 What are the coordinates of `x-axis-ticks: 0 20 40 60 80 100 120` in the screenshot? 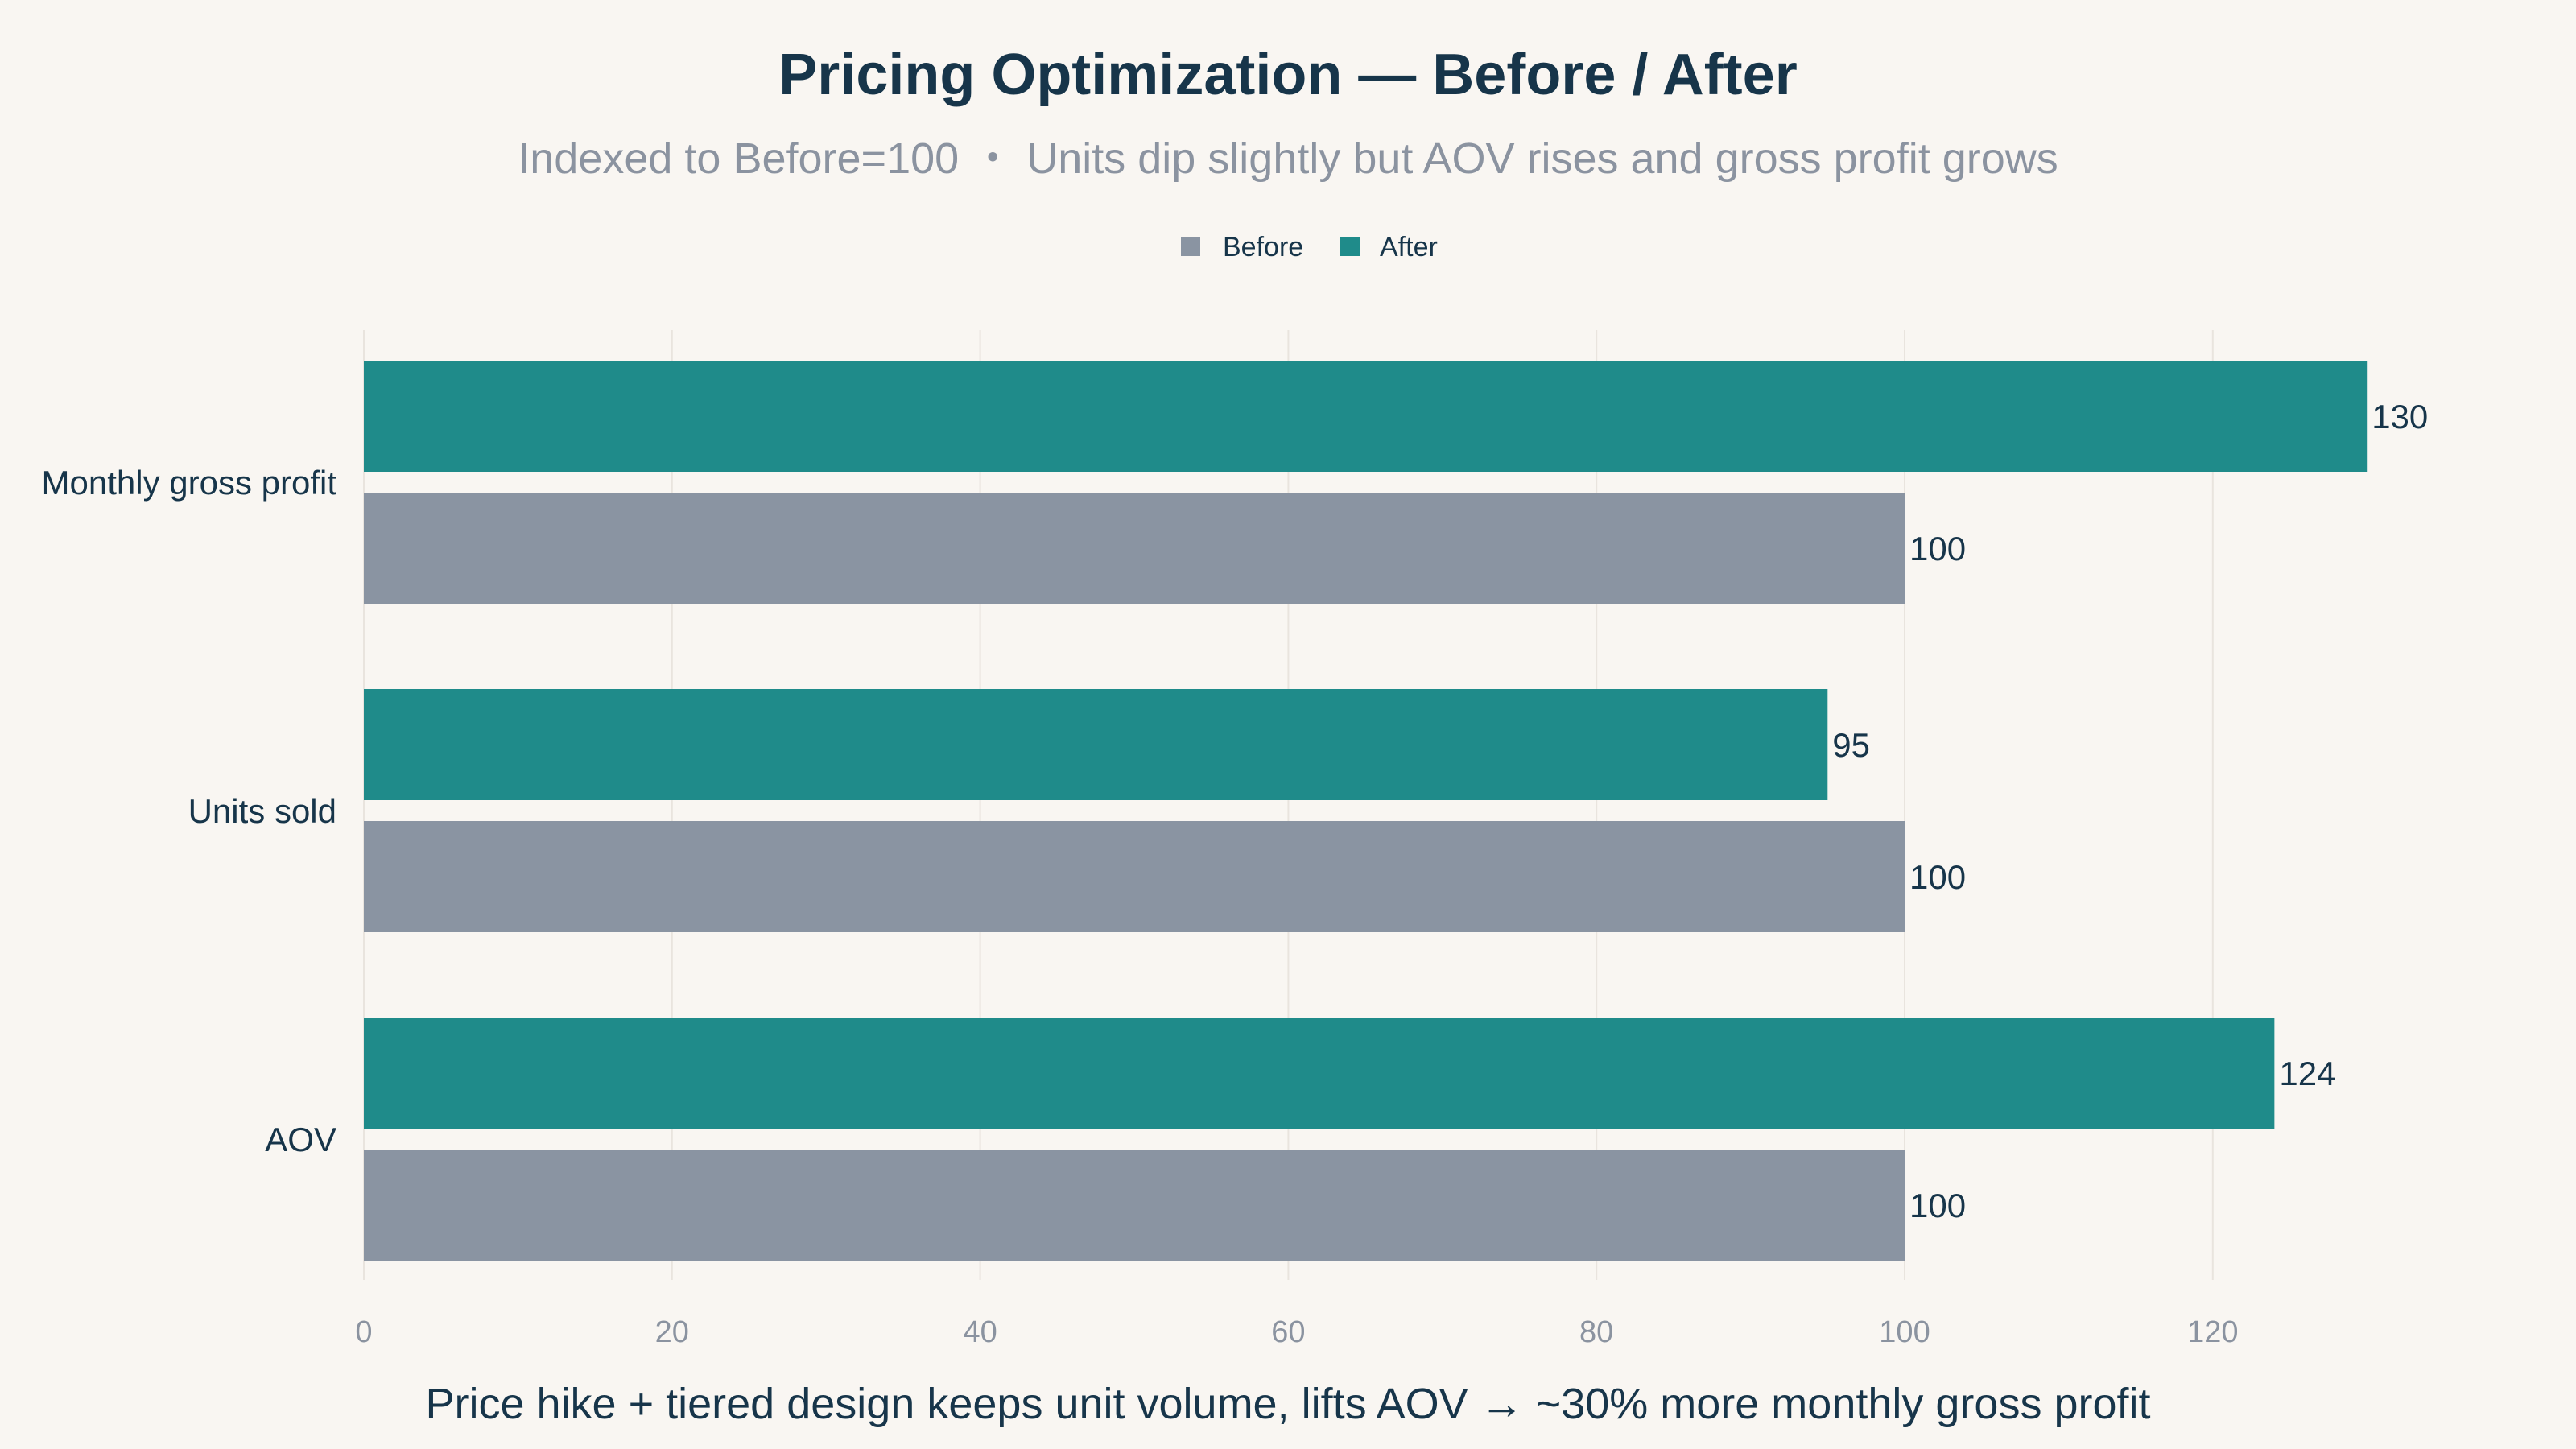 It's located at (1296, 1332).